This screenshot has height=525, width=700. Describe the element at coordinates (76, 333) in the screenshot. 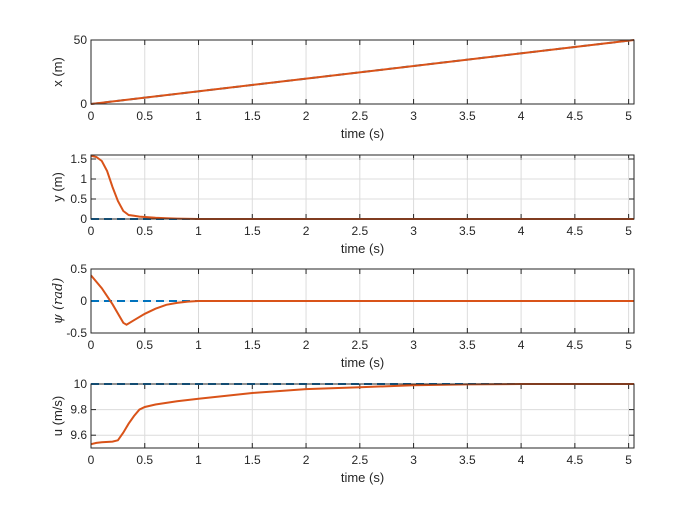

I see `y-tick-label: -0.5` at that location.